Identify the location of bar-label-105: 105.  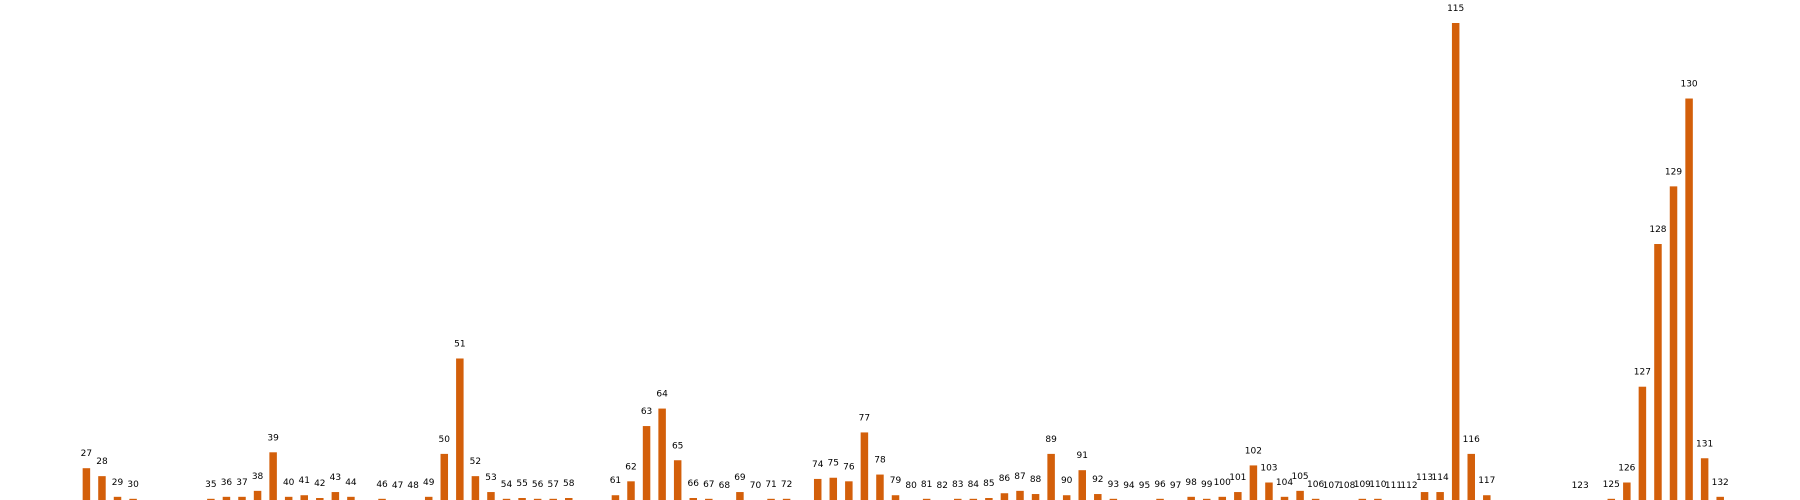
(1299, 477).